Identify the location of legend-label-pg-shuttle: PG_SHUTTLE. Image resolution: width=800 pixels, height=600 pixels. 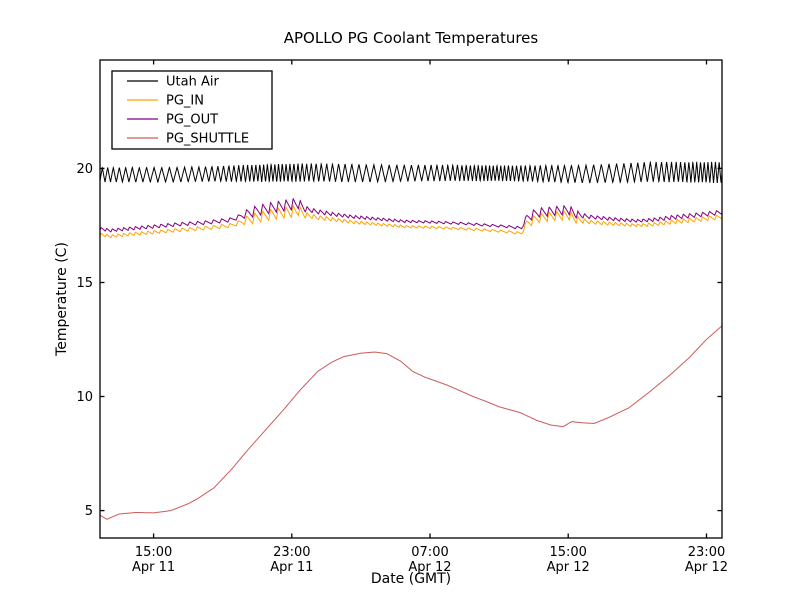
(207, 139).